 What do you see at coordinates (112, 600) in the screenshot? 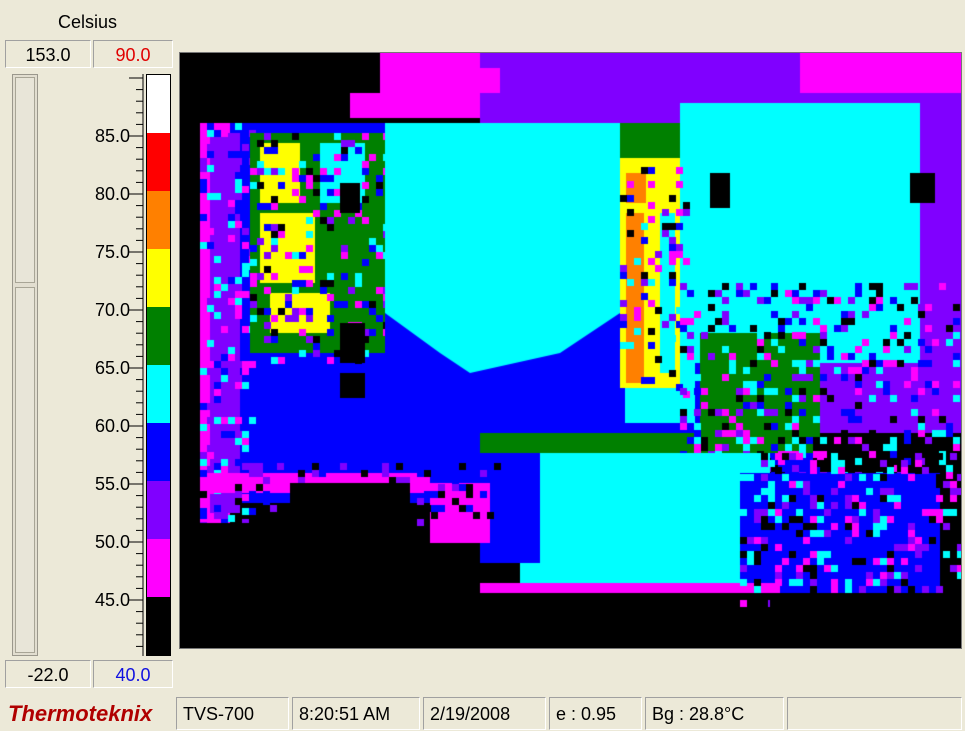
I see `tick-label: 45.0` at bounding box center [112, 600].